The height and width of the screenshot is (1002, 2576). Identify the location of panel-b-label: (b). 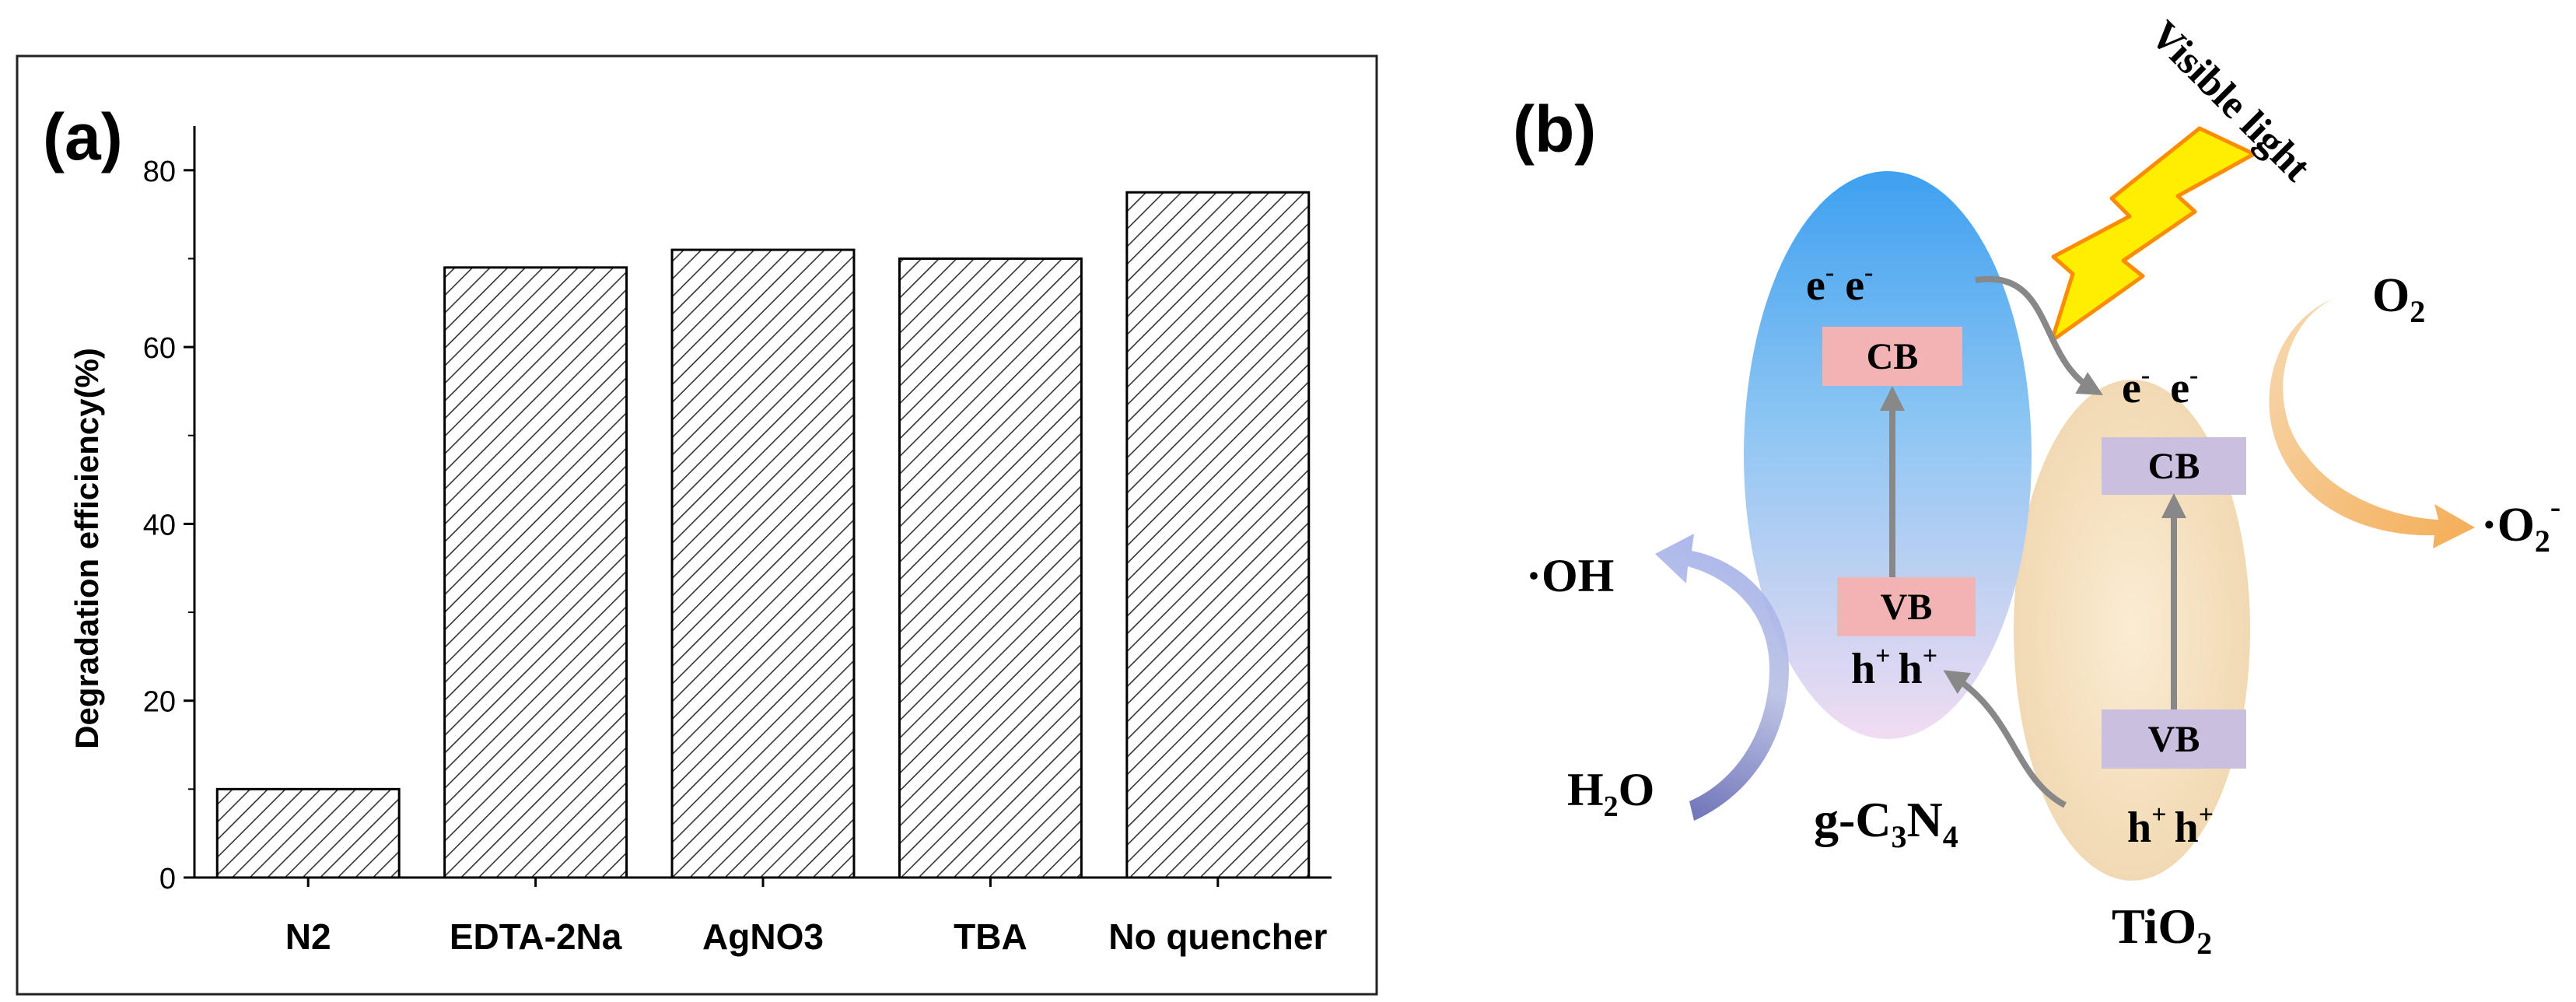
(1555, 129).